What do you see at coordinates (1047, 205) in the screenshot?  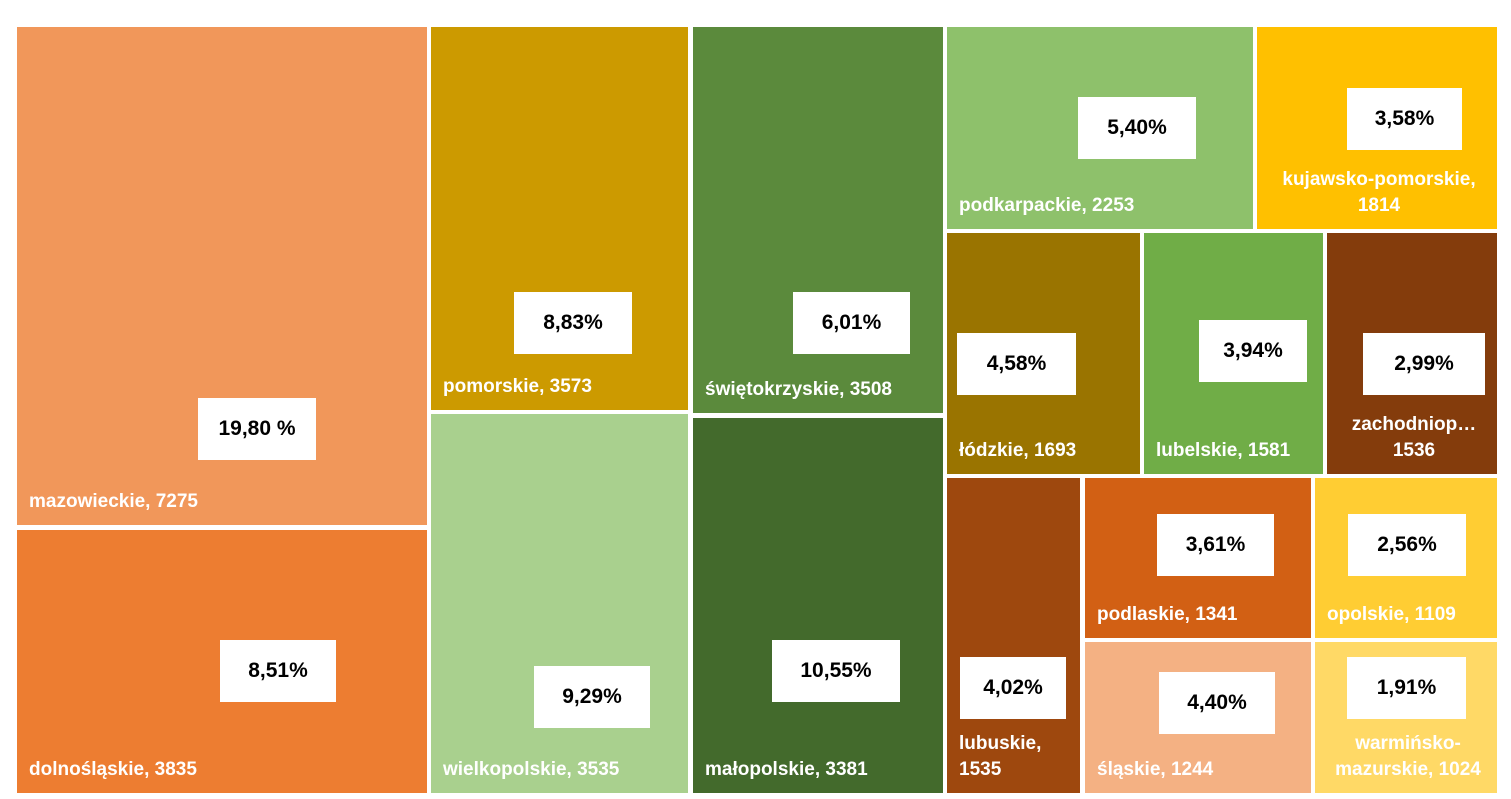 I see `tile-label: podkarpackie, 2253` at bounding box center [1047, 205].